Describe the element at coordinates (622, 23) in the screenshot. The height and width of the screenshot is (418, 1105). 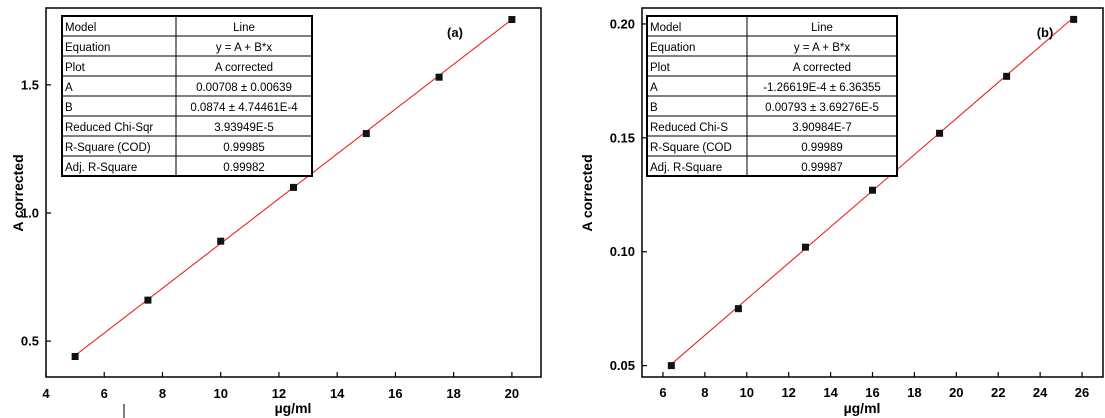
I see `y-tick-label: 0.20` at that location.